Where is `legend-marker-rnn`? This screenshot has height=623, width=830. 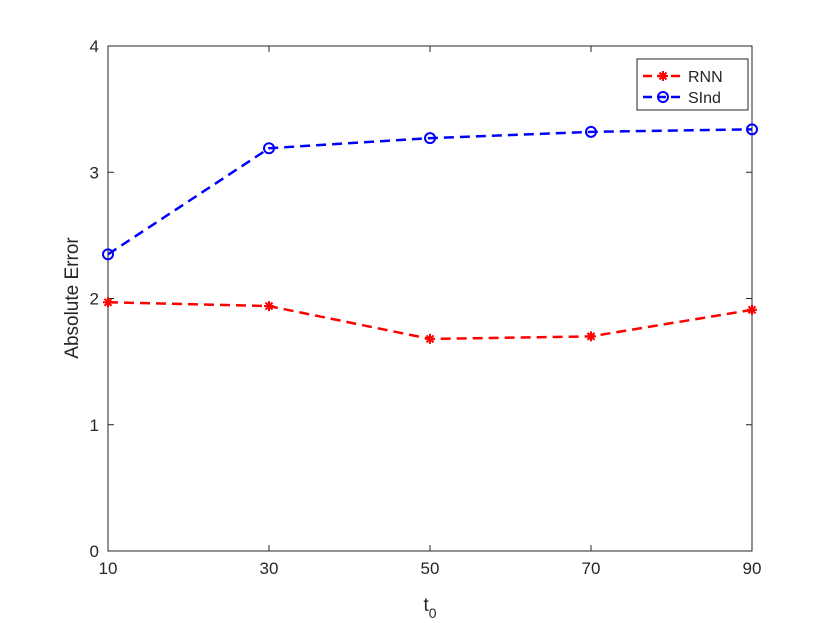 legend-marker-rnn is located at coordinates (663, 76).